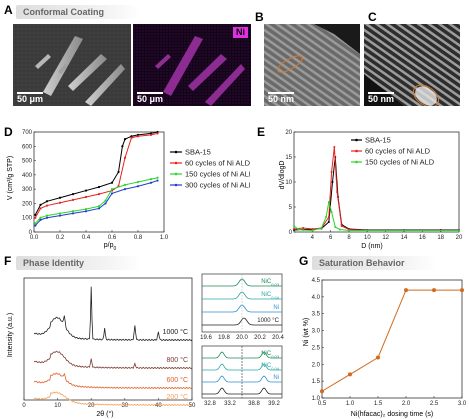  I want to click on y-tick-label: 5, so click(291, 208).